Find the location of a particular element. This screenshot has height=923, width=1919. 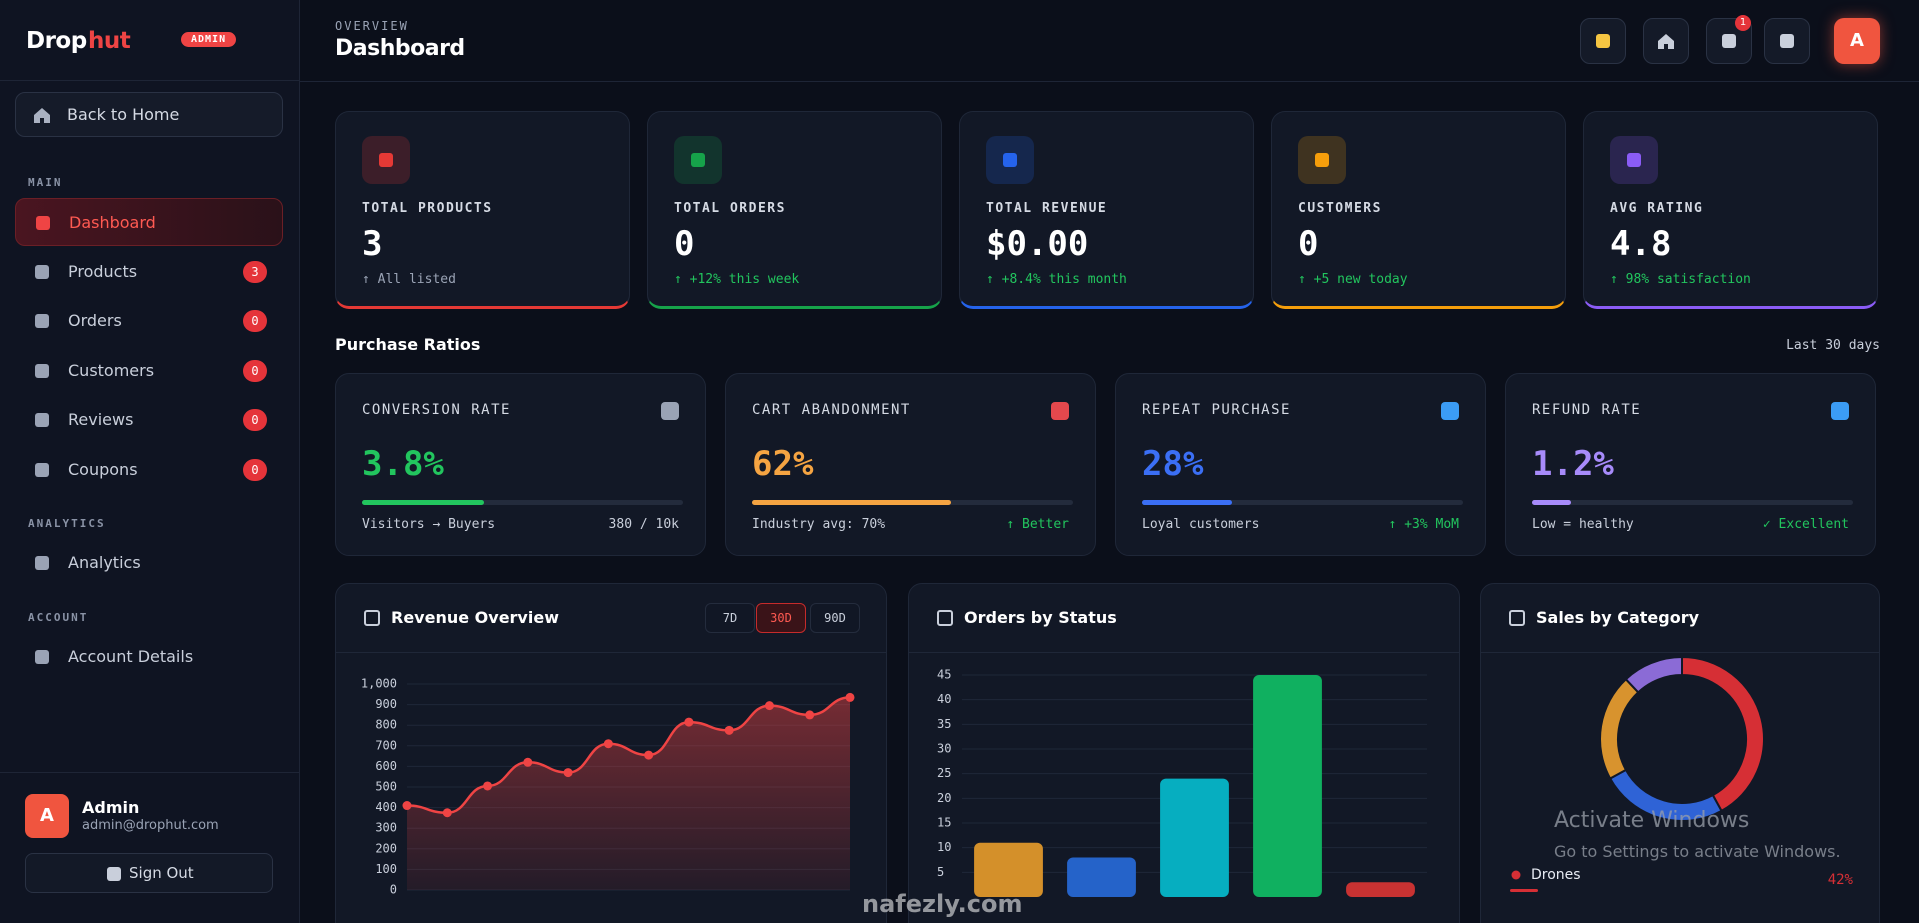

chart-icon is located at coordinates (372, 618).